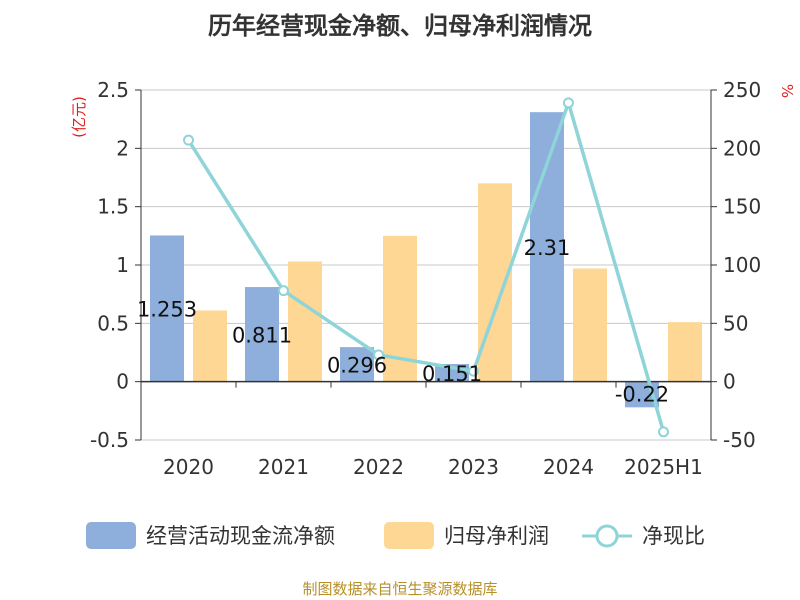  I want to click on right-tick-label: 50, so click(735, 323).